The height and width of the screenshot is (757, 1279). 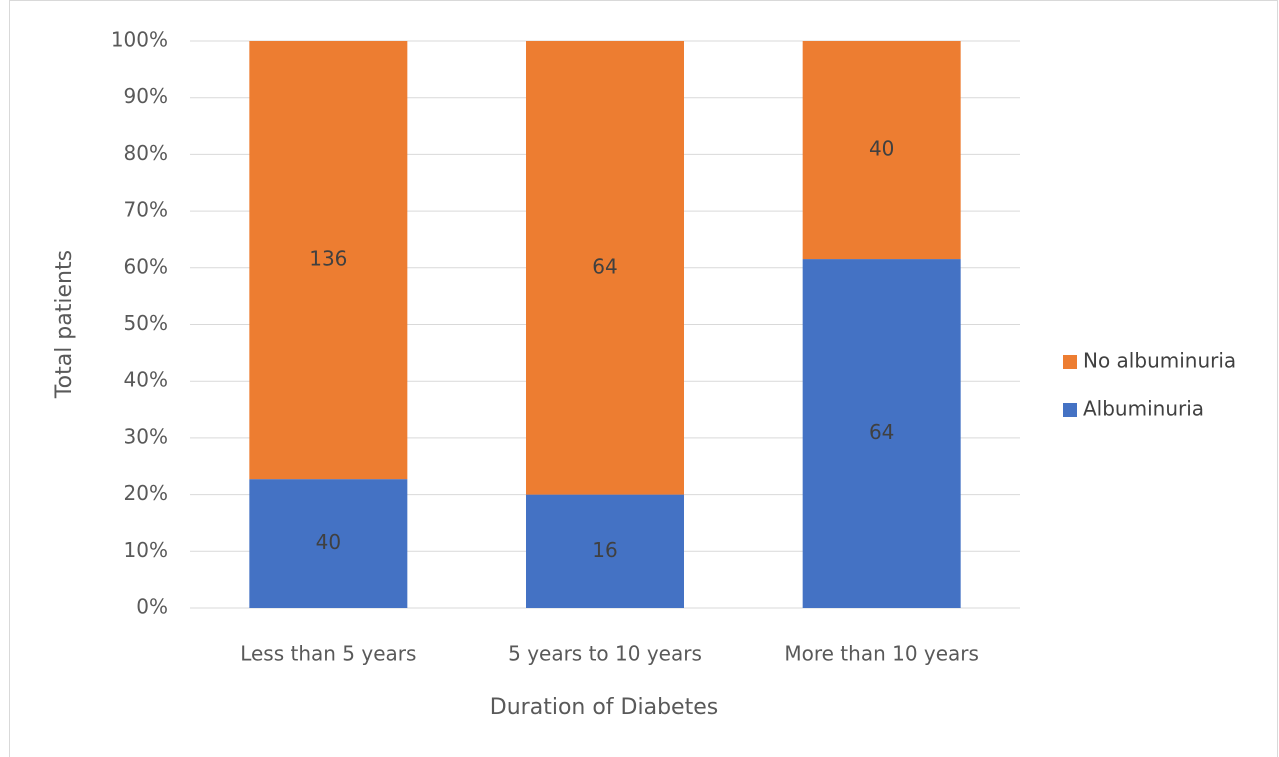 I want to click on y-tick-label: 0%, so click(x=152, y=607).